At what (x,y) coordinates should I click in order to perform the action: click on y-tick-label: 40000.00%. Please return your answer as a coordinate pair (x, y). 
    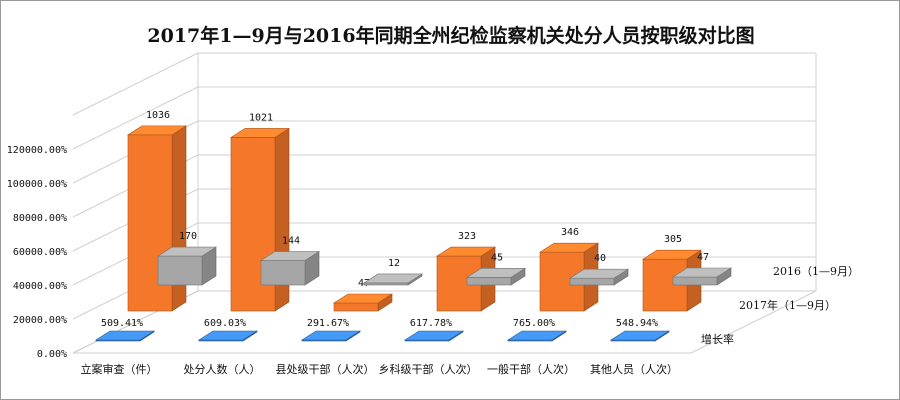
    Looking at the image, I should click on (40, 286).